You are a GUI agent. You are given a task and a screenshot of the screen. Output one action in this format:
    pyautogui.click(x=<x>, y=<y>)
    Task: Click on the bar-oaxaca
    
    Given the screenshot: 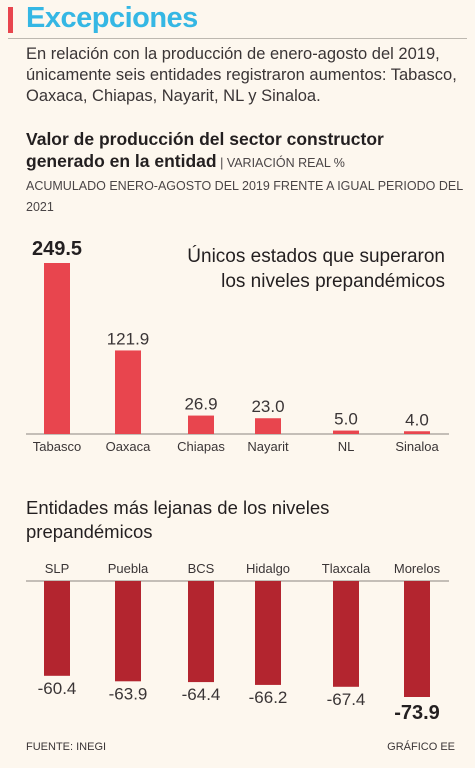 What is the action you would take?
    pyautogui.click(x=128, y=392)
    